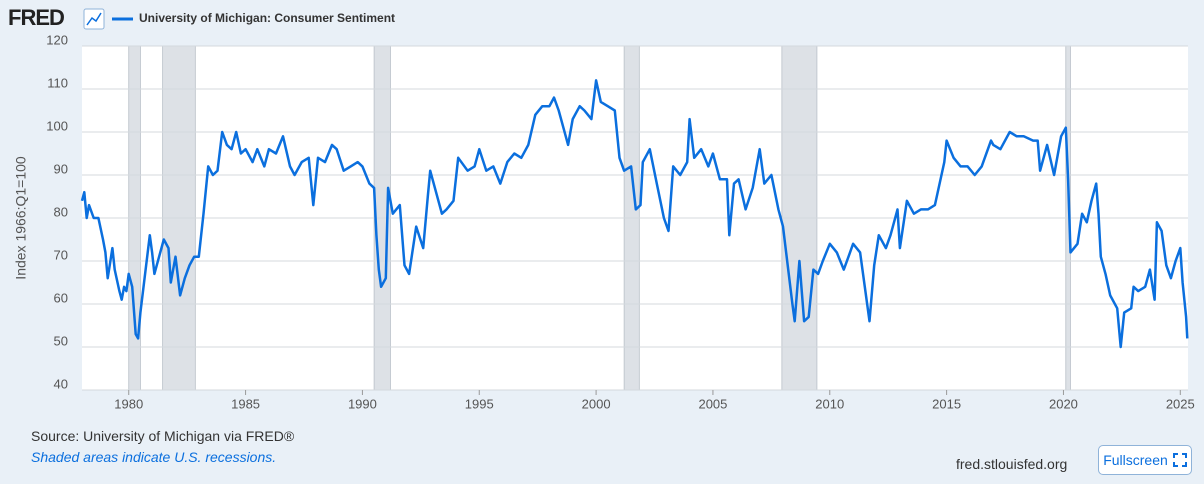  Describe the element at coordinates (61, 168) in the screenshot. I see `y-tick-label: 90` at that location.